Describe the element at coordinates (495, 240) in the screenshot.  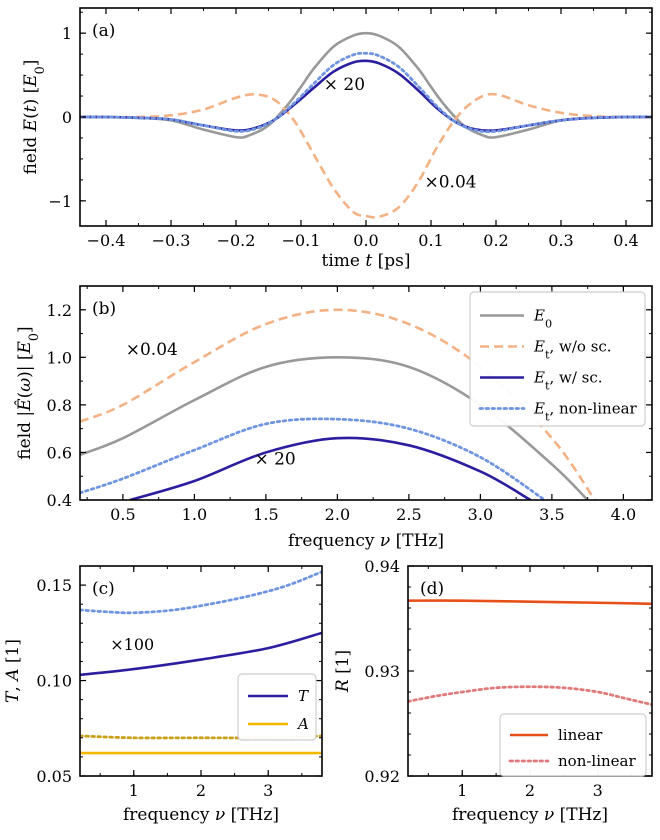
I see `x-tick-label: 0.2` at that location.